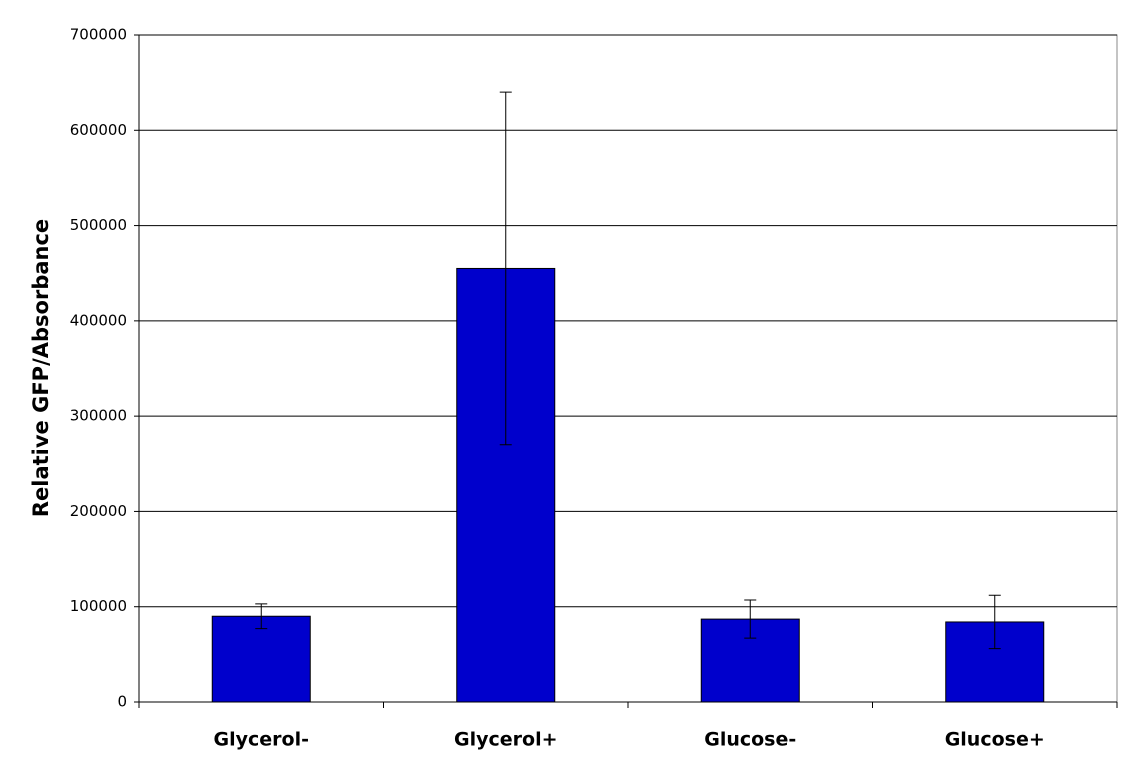 The height and width of the screenshot is (778, 1138). Describe the element at coordinates (995, 740) in the screenshot. I see `x-tick-label: Glucose+` at that location.